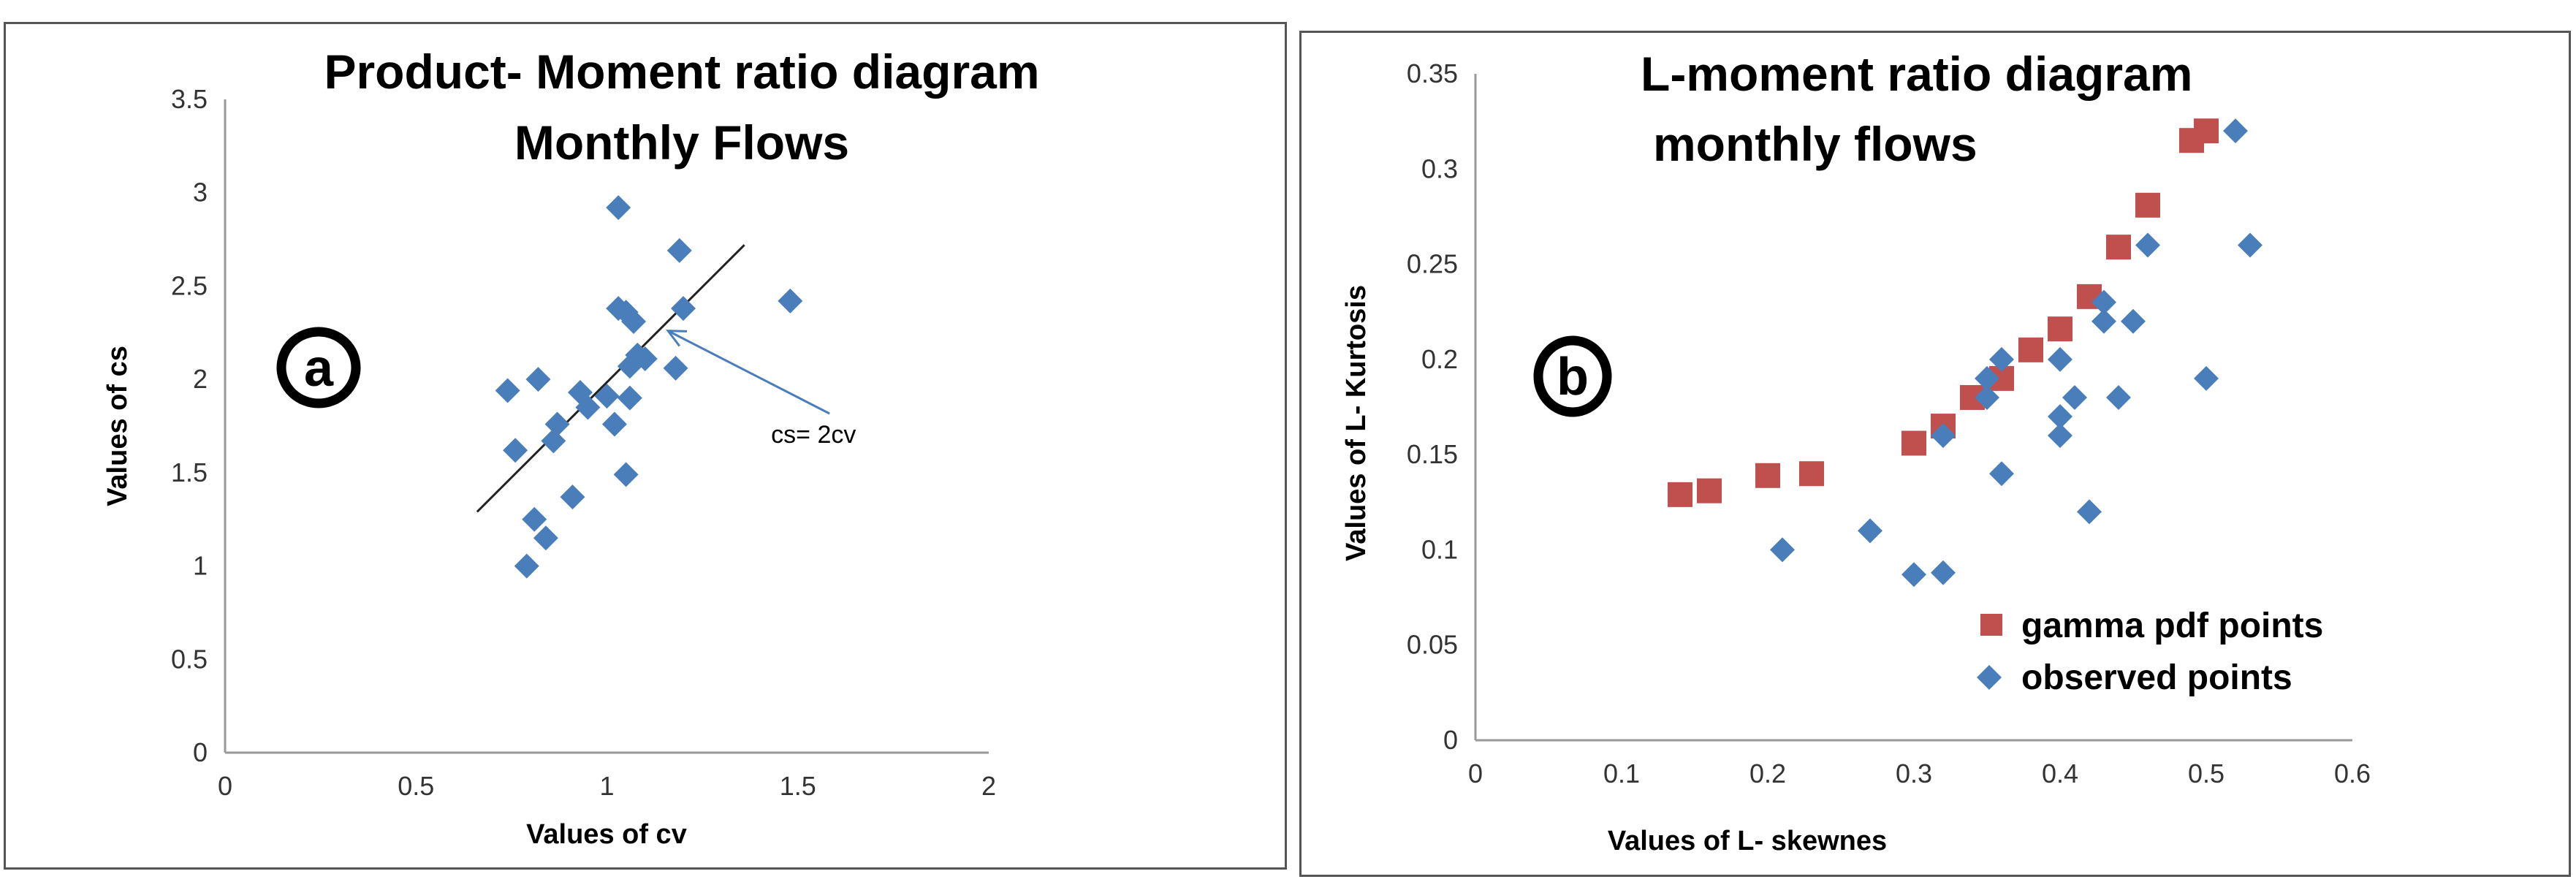 Image resolution: width=2576 pixels, height=882 pixels. I want to click on chart-a-y-tick-label: 0, so click(200, 752).